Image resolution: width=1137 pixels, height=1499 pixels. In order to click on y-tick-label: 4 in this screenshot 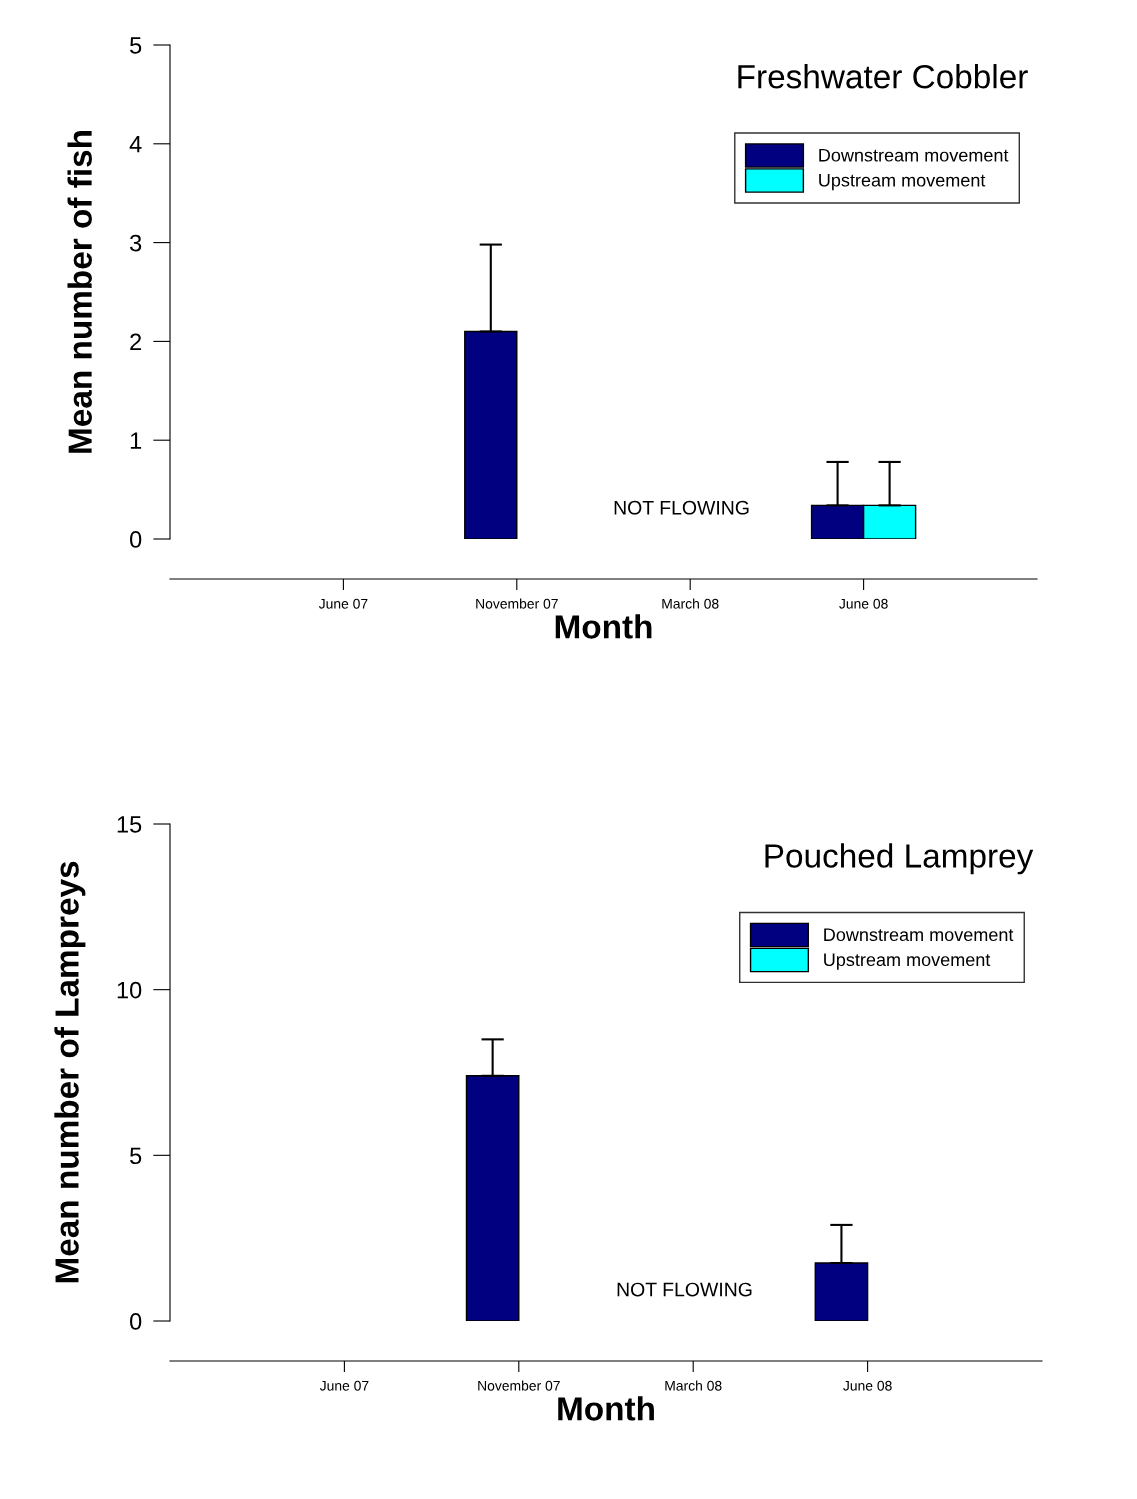, I will do `click(135, 144)`.